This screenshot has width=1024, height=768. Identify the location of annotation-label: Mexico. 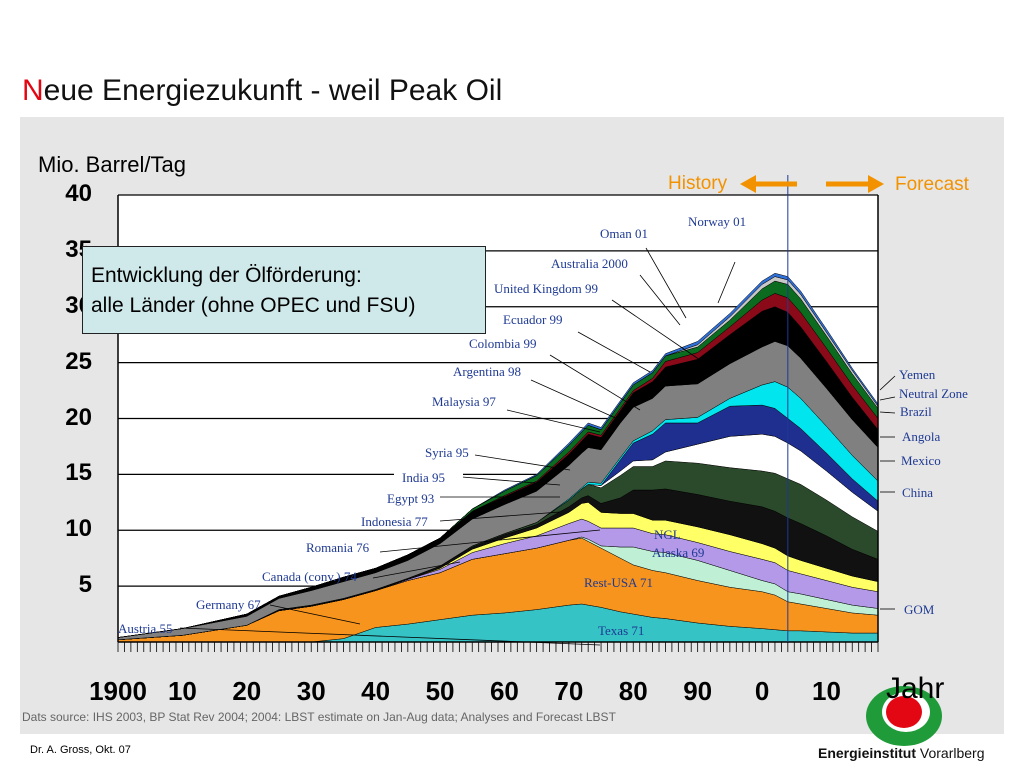
(921, 460).